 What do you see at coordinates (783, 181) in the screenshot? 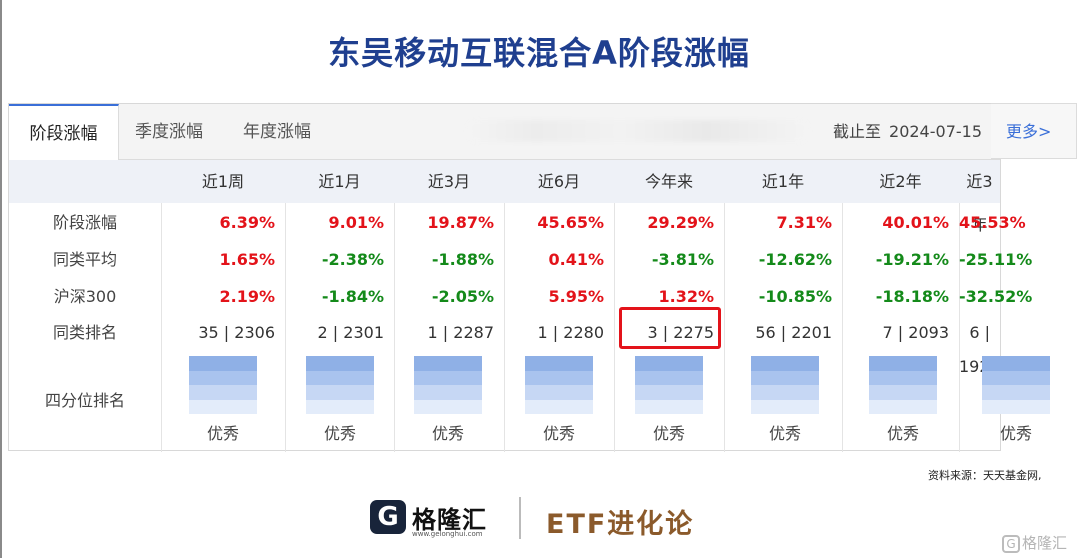
I see `column-header: 近1年` at bounding box center [783, 181].